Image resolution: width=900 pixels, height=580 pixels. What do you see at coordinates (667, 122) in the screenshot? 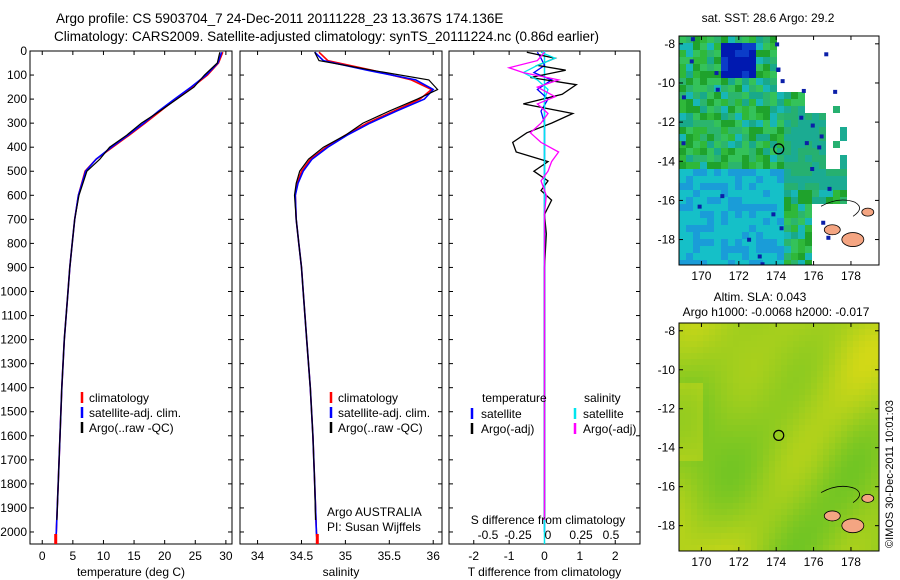
I see `map-y-tick-label: -12` at bounding box center [667, 122].